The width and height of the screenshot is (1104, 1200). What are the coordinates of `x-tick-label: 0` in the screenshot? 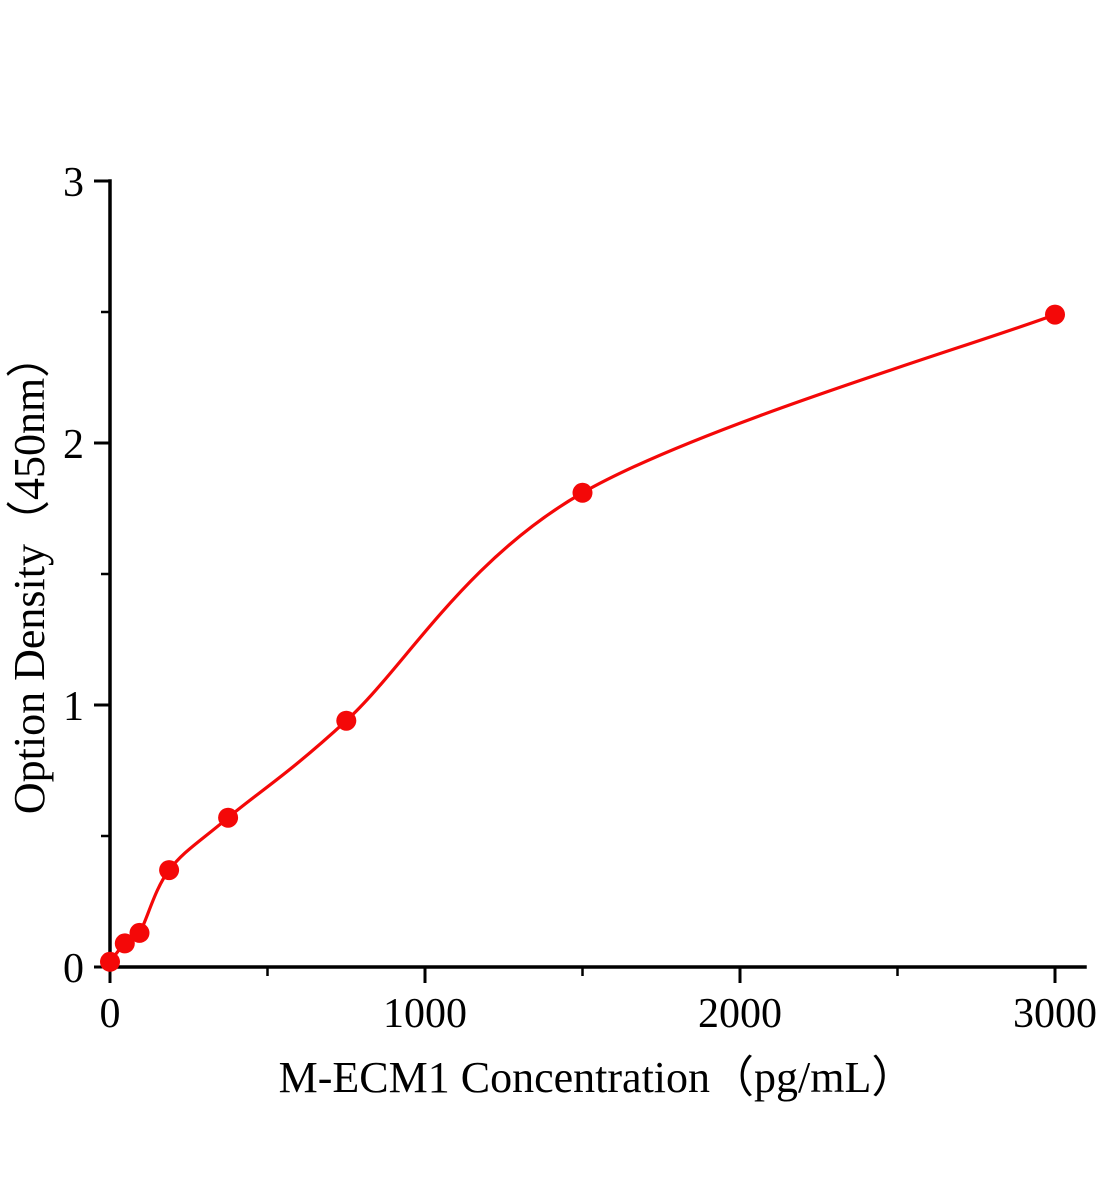 It's located at (110, 1014).